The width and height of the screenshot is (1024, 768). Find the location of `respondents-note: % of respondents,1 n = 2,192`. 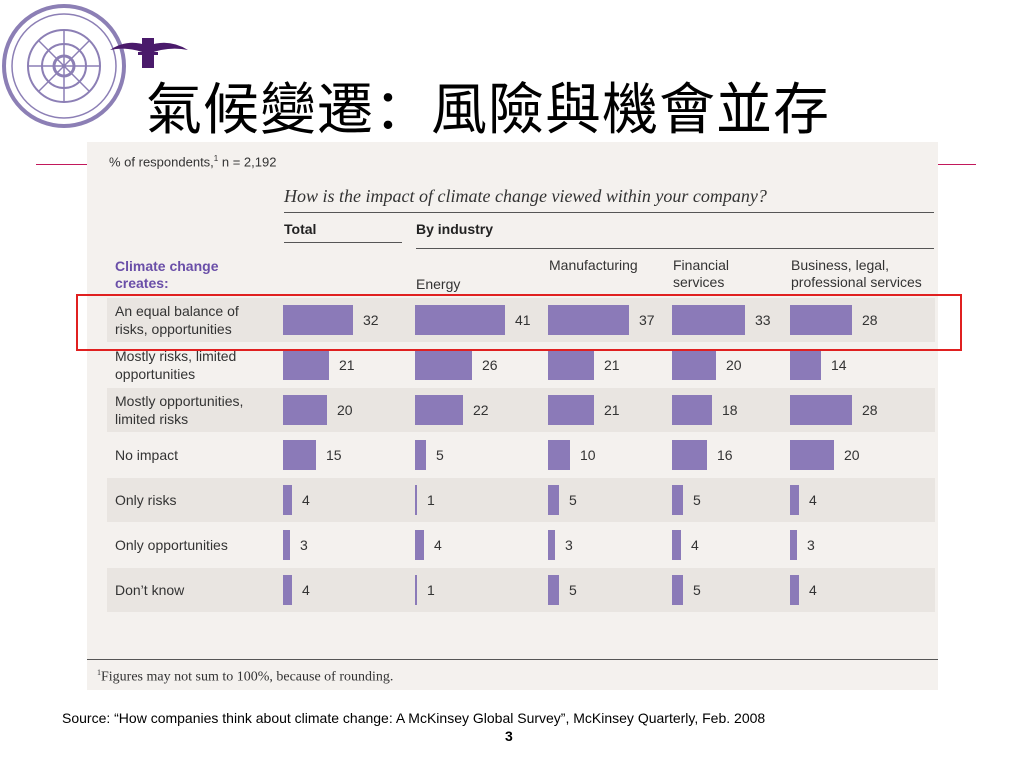

respondents-note: % of respondents,1 n = 2,192 is located at coordinates (193, 162).